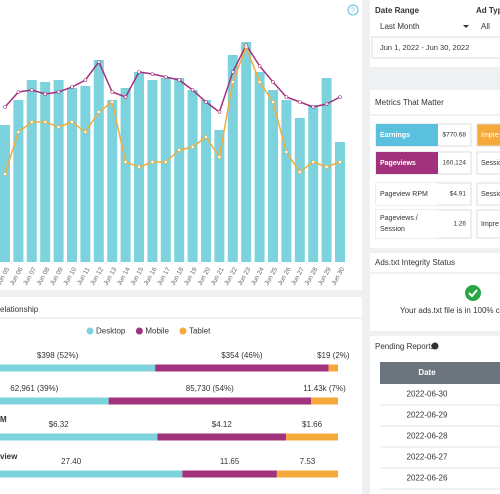  I want to click on table-cell: 2022-06-26, so click(427, 478).